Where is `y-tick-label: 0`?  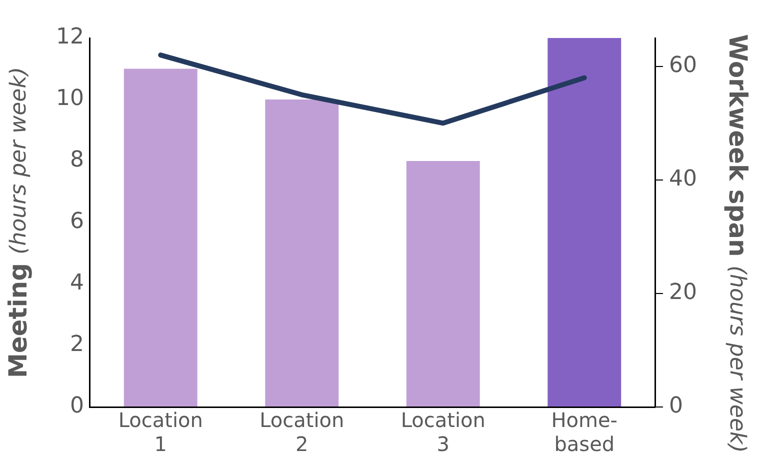
y-tick-label: 0 is located at coordinates (77, 406).